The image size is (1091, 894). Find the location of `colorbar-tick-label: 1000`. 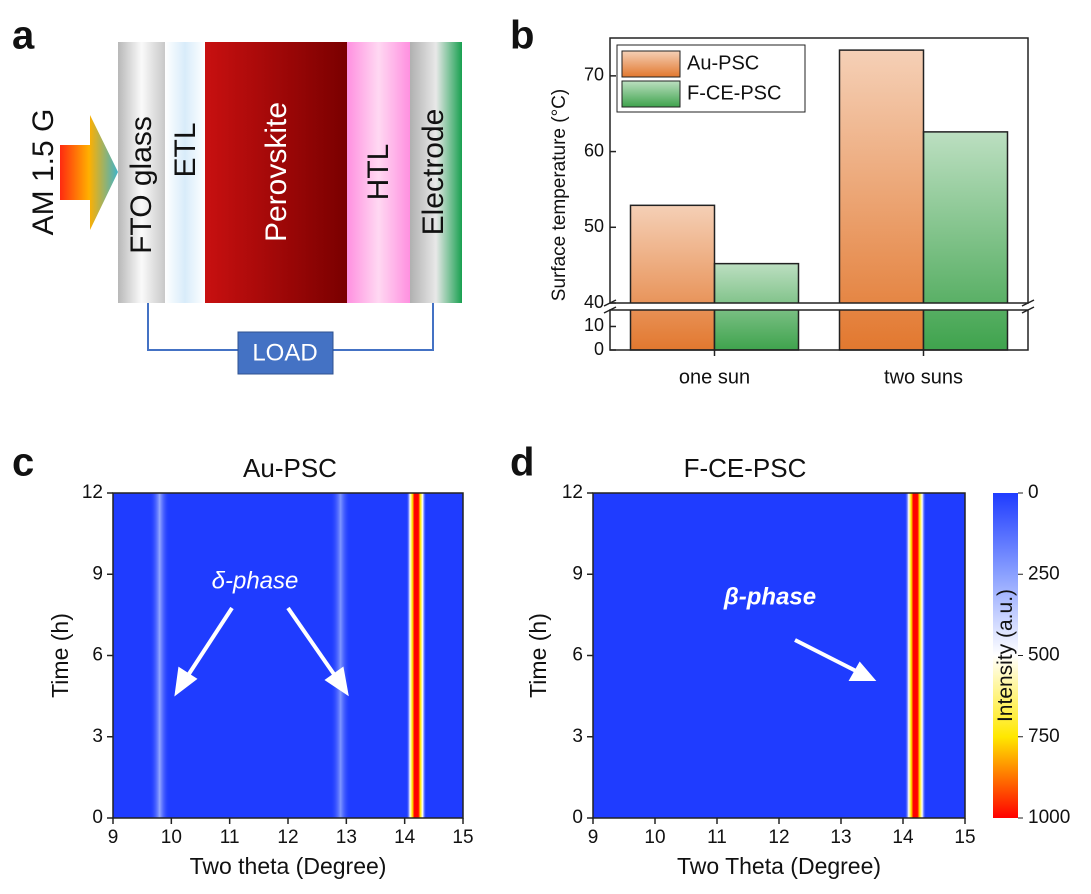

colorbar-tick-label: 1000 is located at coordinates (1049, 817).